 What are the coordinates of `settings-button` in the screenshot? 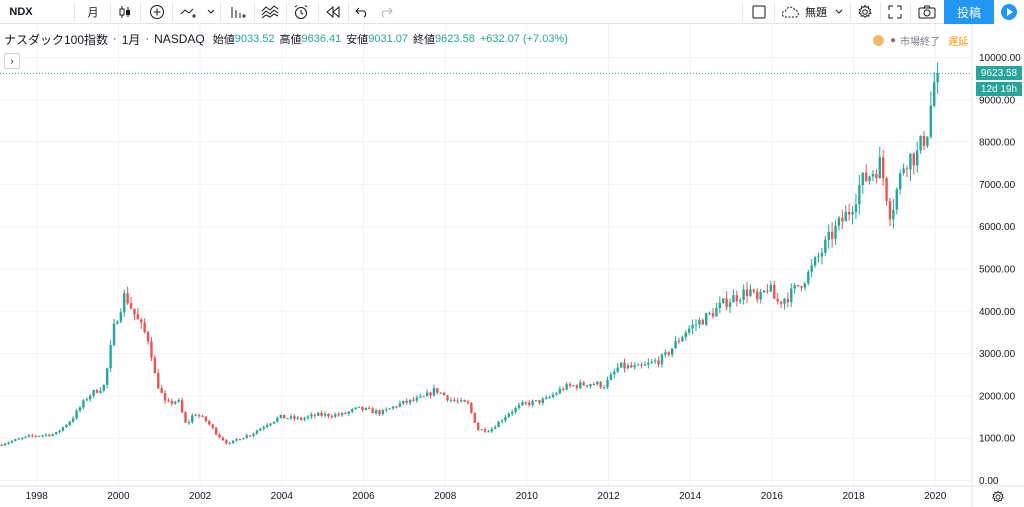 It's located at (865, 12).